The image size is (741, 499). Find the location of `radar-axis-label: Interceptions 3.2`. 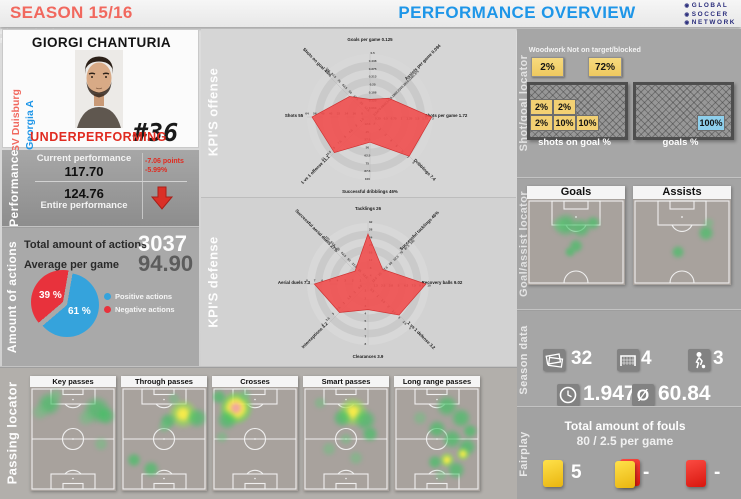

radar-axis-label: Interceptions 3.2 is located at coordinates (315, 335).